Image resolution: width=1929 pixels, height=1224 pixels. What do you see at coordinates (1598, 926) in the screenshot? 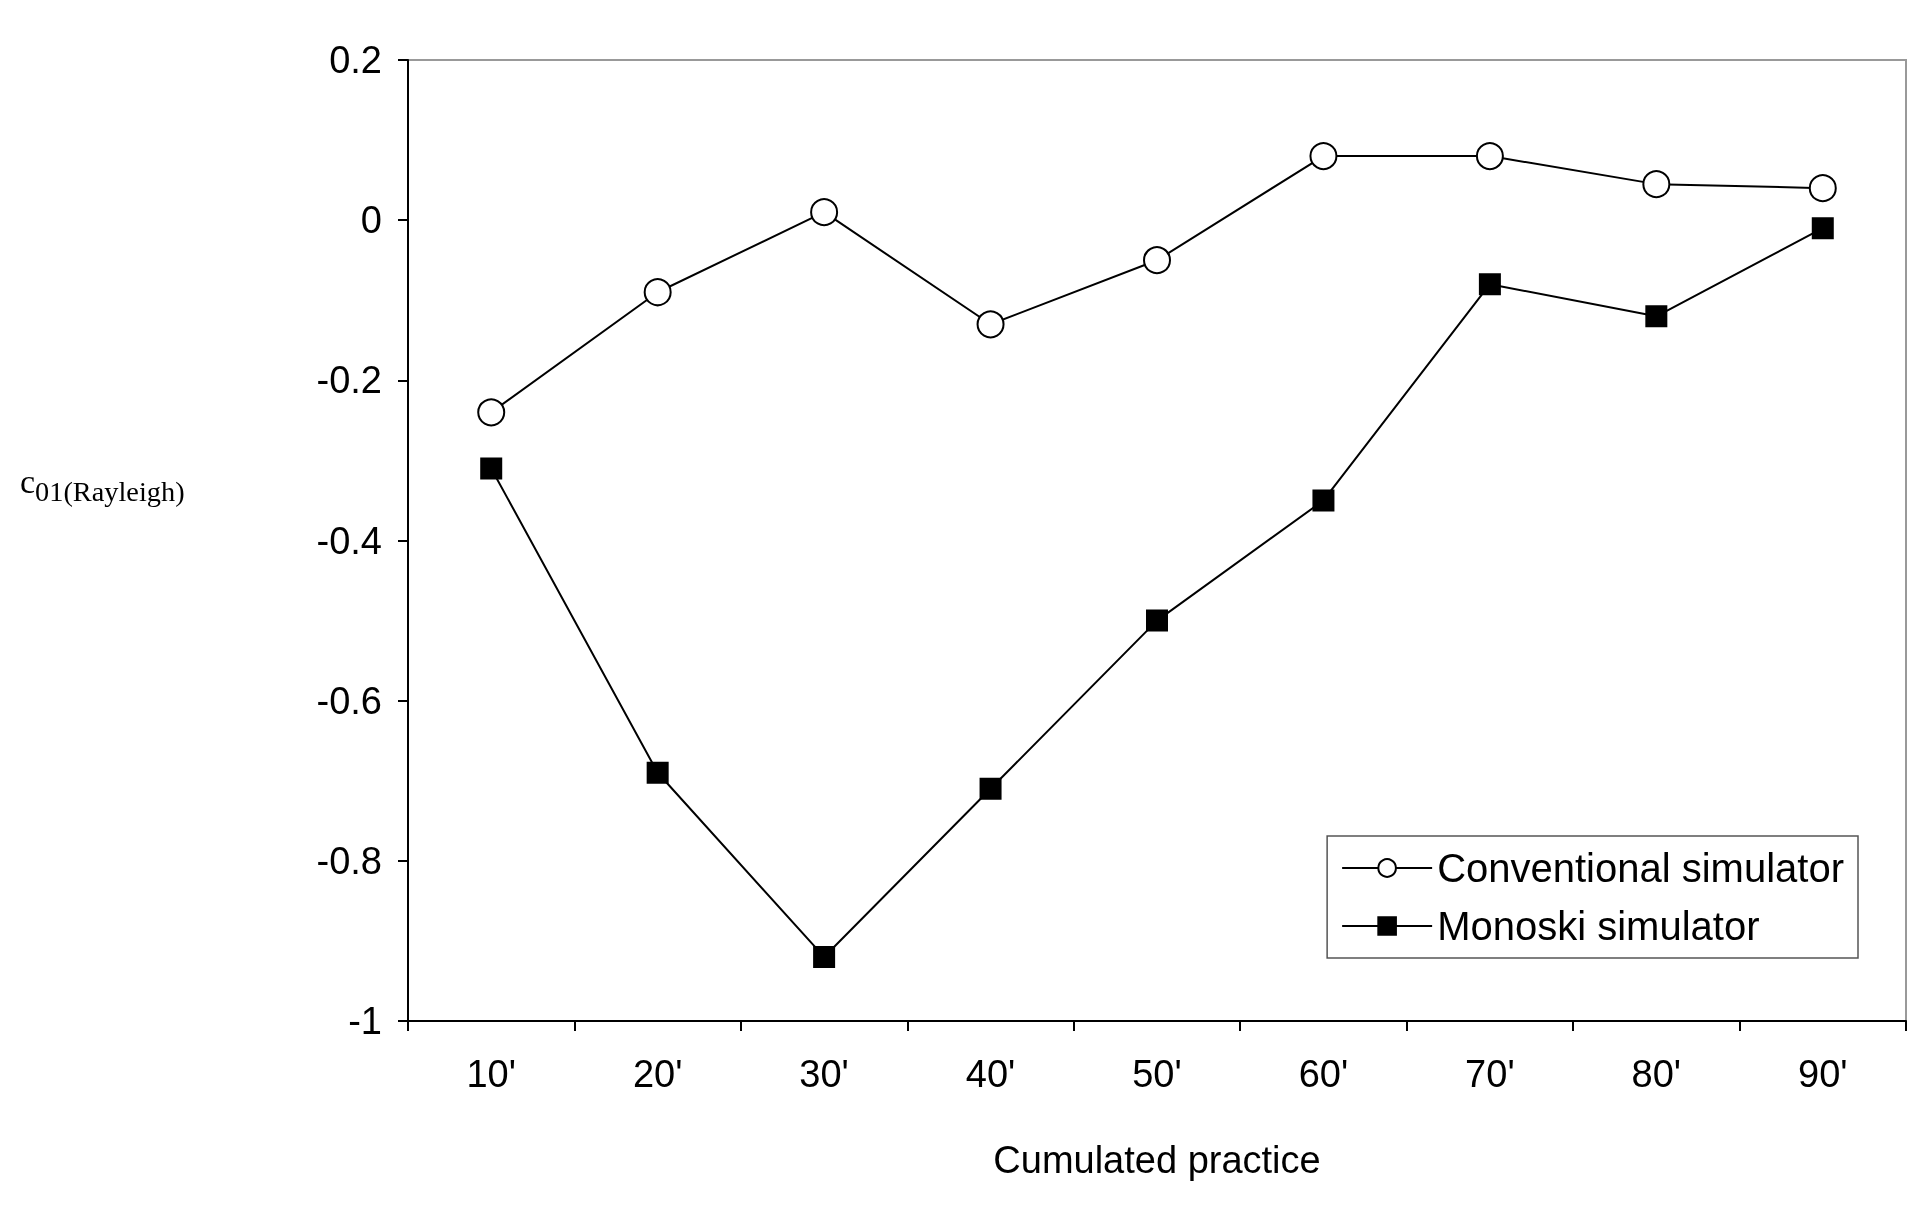
I see `legend-label: Monoski simulator` at bounding box center [1598, 926].